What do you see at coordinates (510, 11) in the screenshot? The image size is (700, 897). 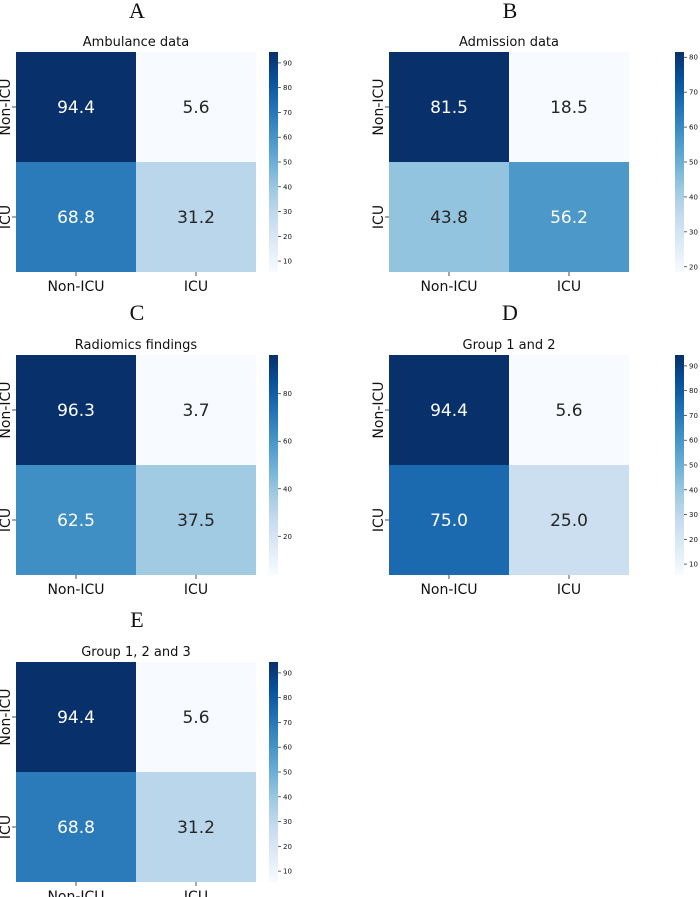 I see `panel-letter: B` at bounding box center [510, 11].